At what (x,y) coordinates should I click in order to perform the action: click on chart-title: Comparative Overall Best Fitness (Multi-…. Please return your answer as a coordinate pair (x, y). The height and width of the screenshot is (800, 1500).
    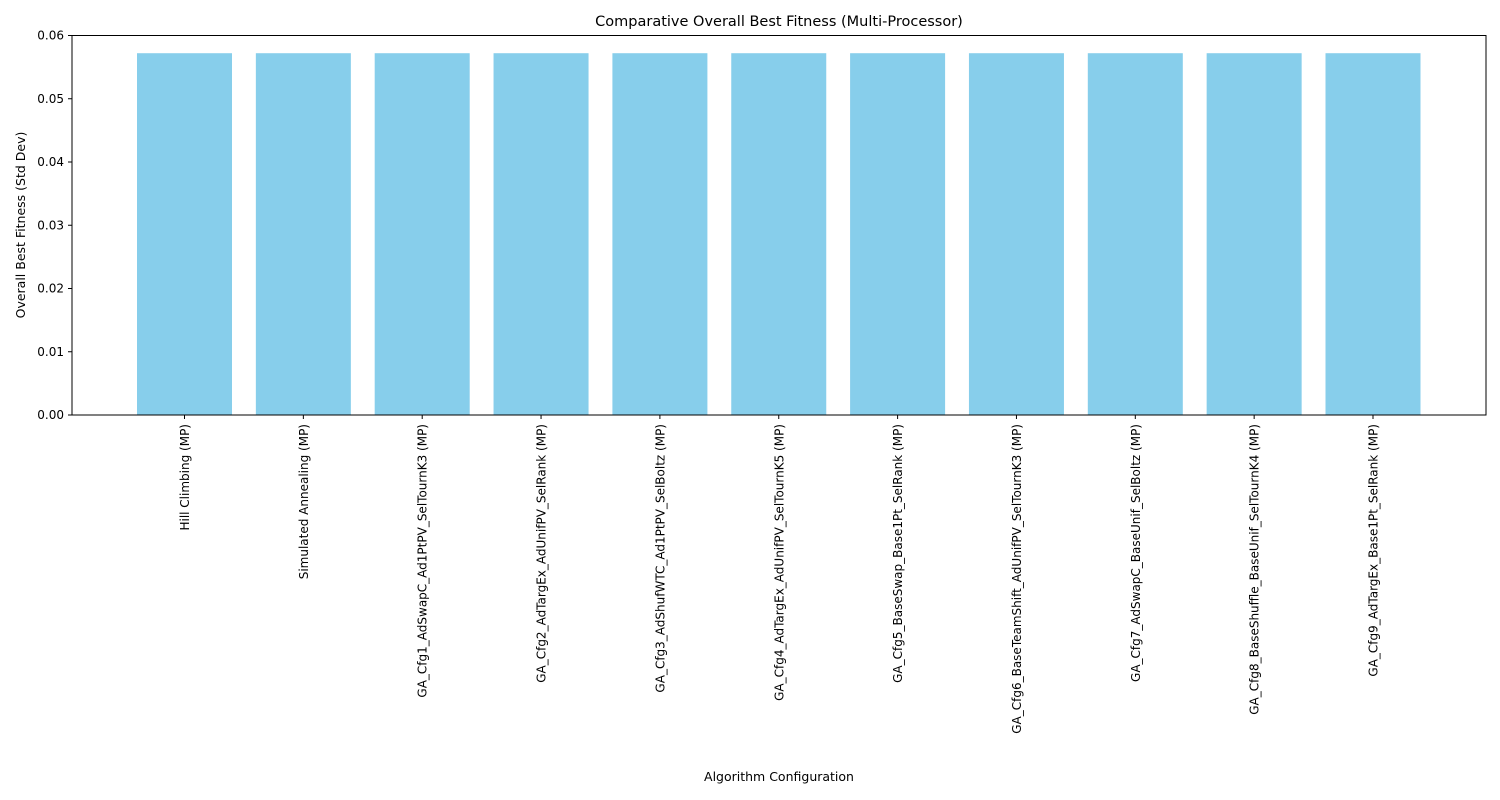
    Looking at the image, I should click on (779, 22).